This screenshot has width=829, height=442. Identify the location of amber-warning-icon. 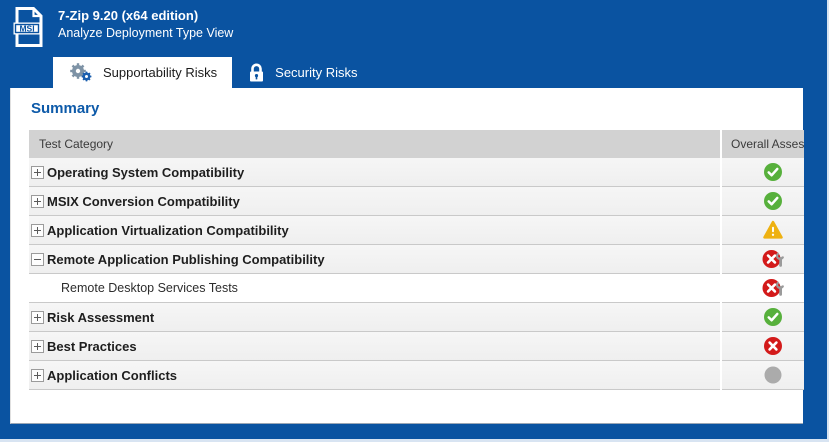
(773, 230).